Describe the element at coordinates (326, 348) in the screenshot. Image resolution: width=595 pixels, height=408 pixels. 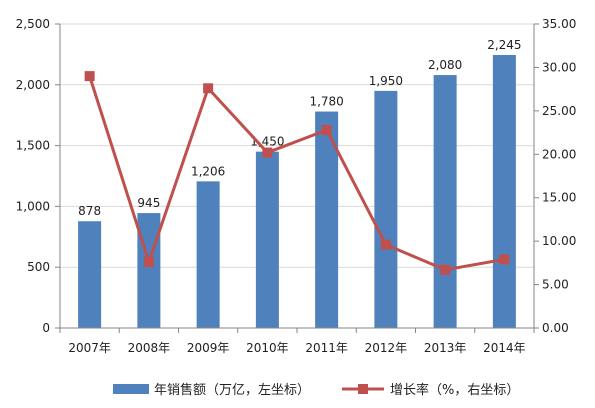
I see `x-tick-label: 2011年` at that location.